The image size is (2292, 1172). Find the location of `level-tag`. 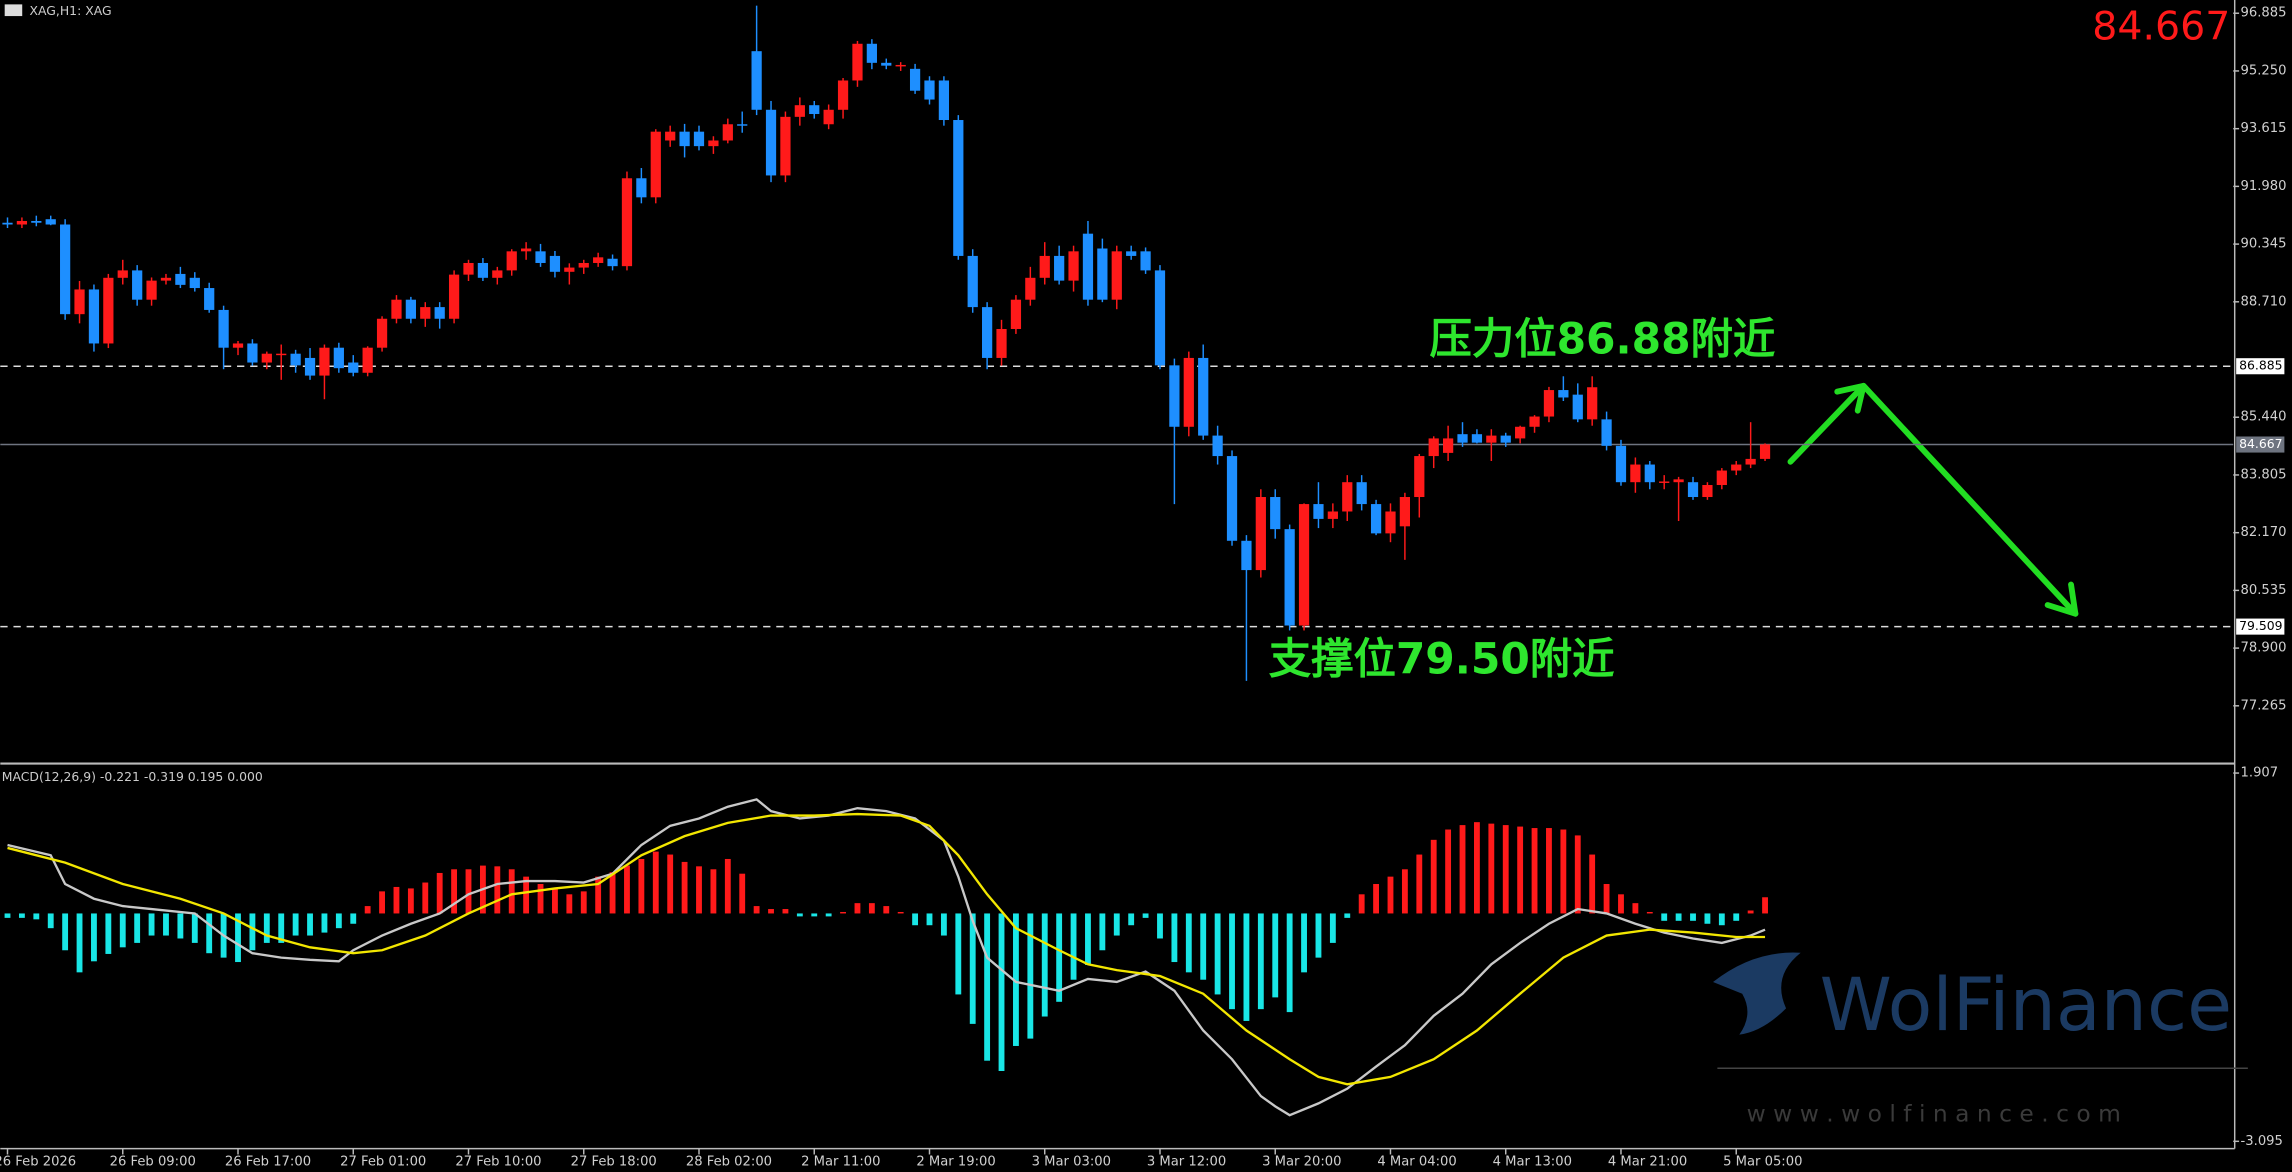

level-tag is located at coordinates (2260, 626).